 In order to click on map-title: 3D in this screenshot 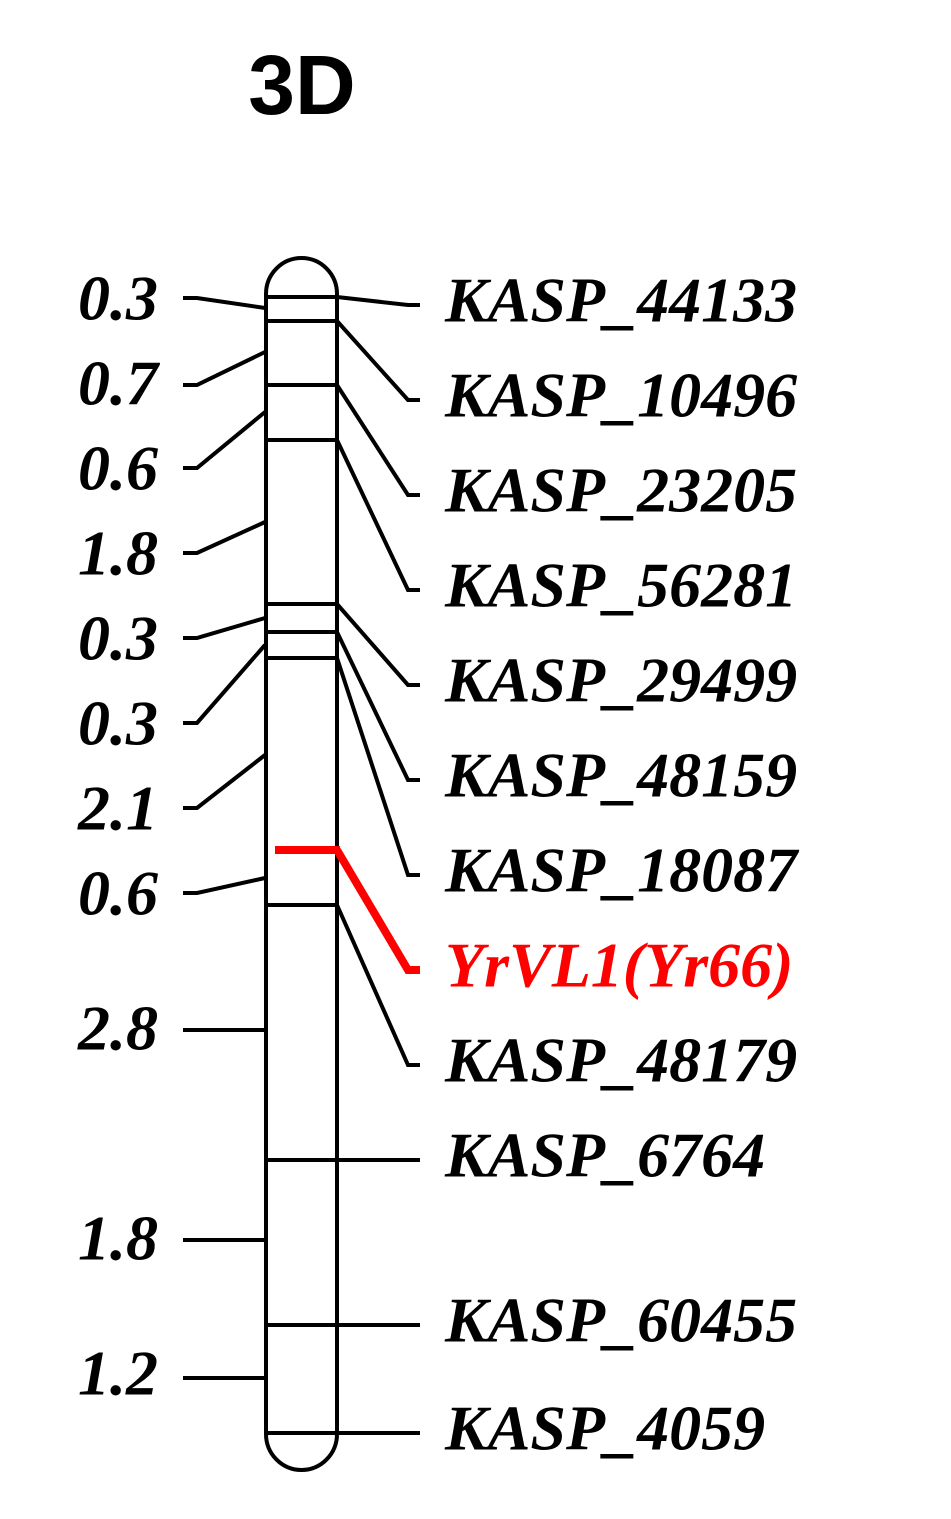, I will do `click(301, 85)`.